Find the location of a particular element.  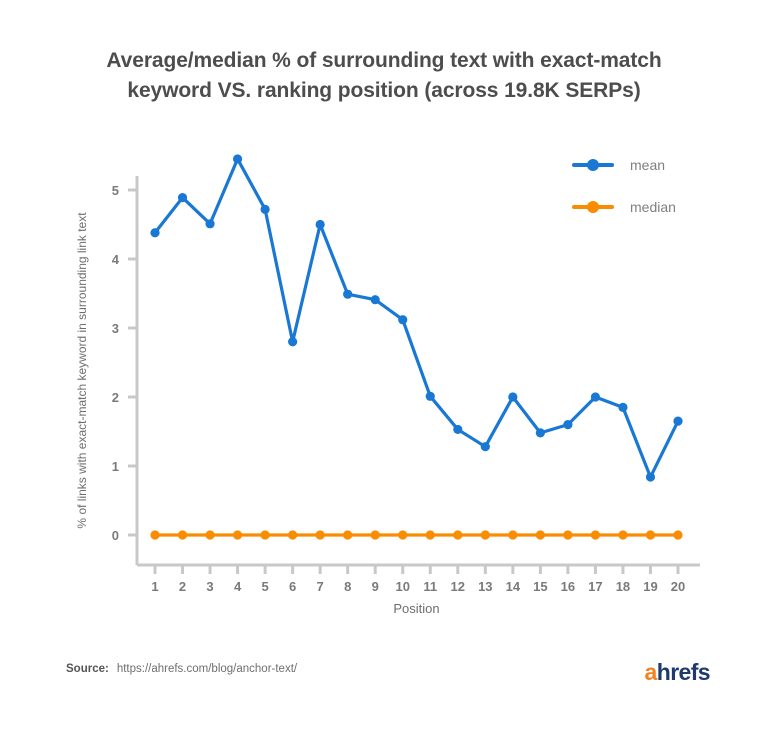

x-tick-label: 19 is located at coordinates (650, 586).